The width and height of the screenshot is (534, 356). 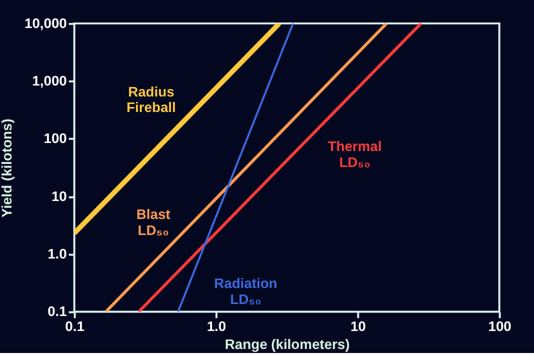 What do you see at coordinates (58, 311) in the screenshot?
I see `y-tick-label: 0.1` at bounding box center [58, 311].